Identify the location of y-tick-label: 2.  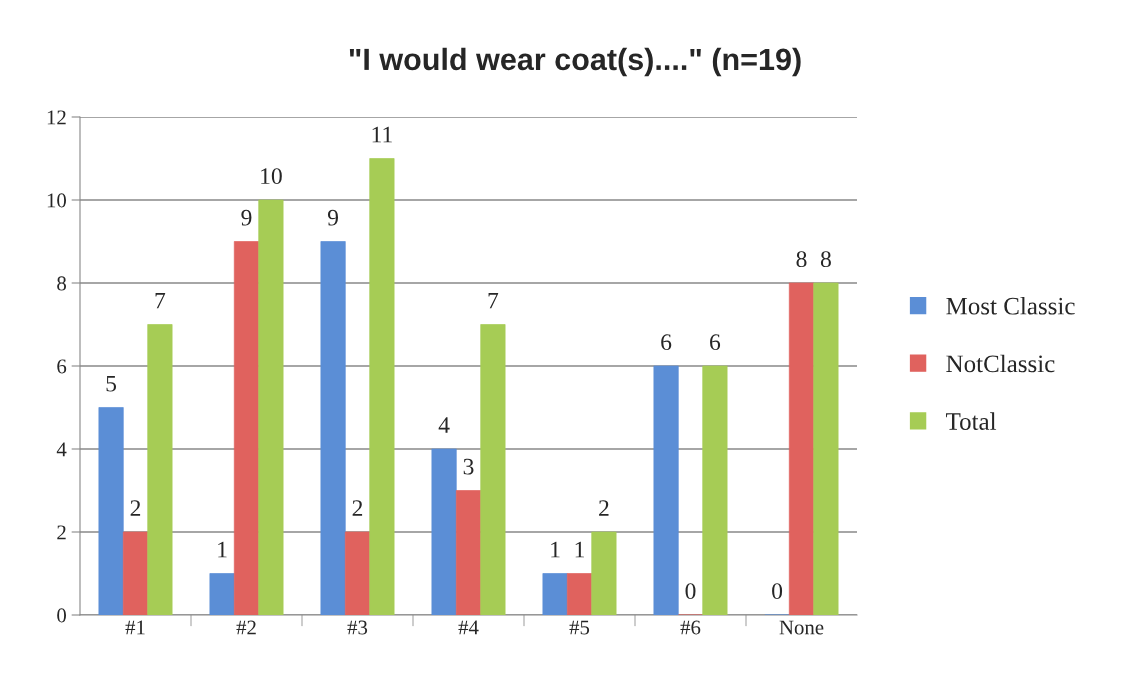
(61, 532).